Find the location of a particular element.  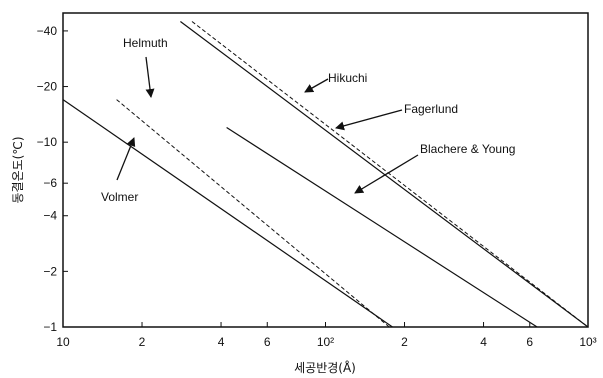

annotation-label-fagerlund: Fagerlund is located at coordinates (431, 109).